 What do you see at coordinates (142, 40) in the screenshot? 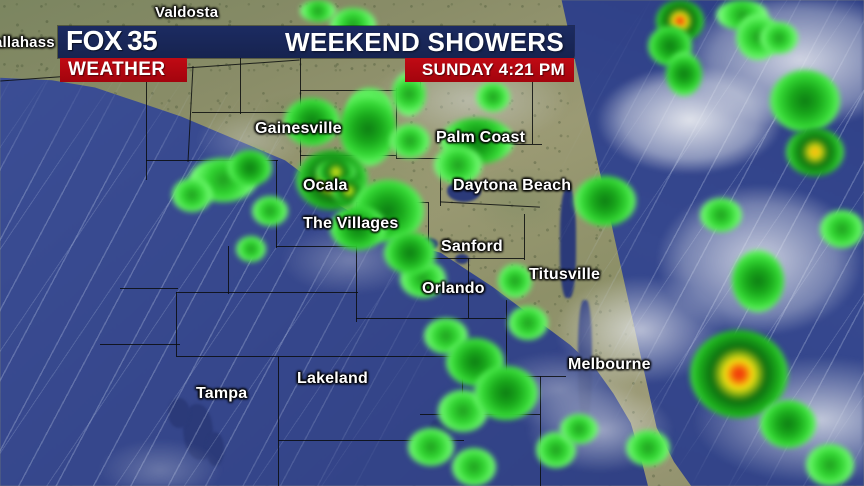
I see `logo-channel-number: 35` at bounding box center [142, 40].